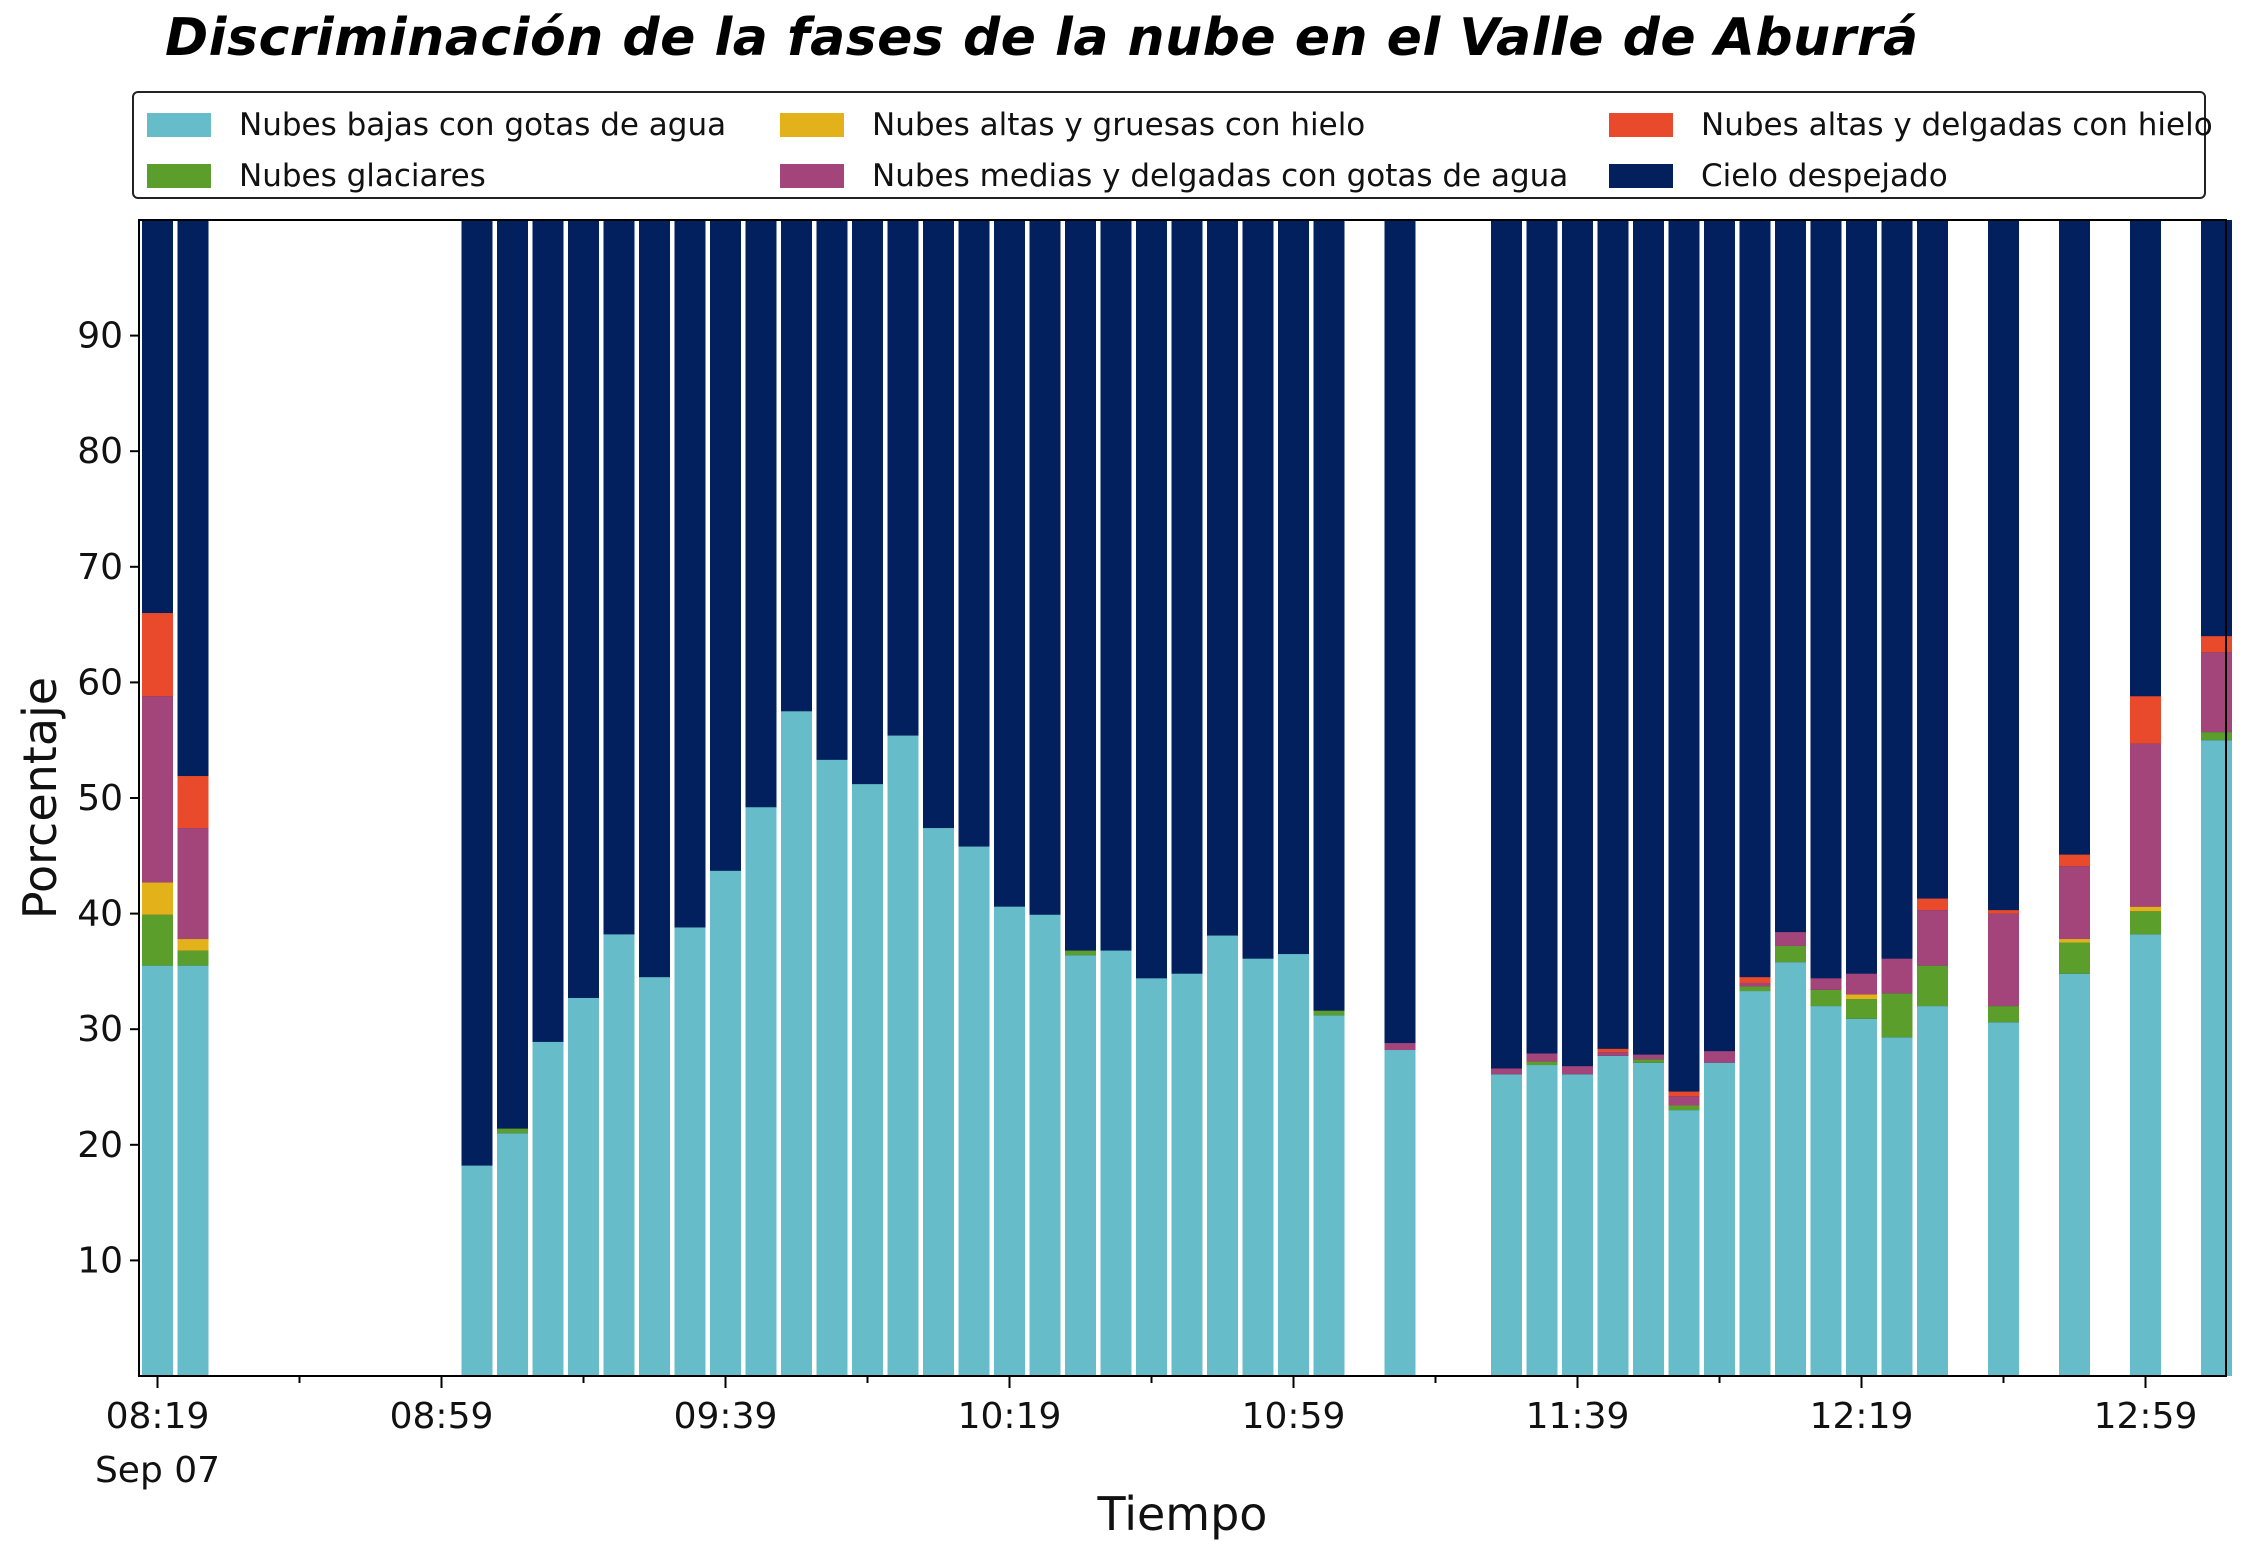 The image size is (2244, 1559). I want to click on y-tick-label: 50, so click(100, 798).